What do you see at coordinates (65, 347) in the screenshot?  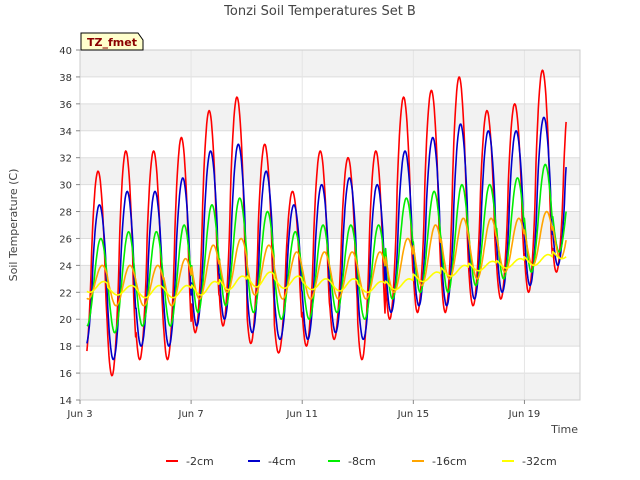 I see `y-tick-label: 18` at bounding box center [65, 347].